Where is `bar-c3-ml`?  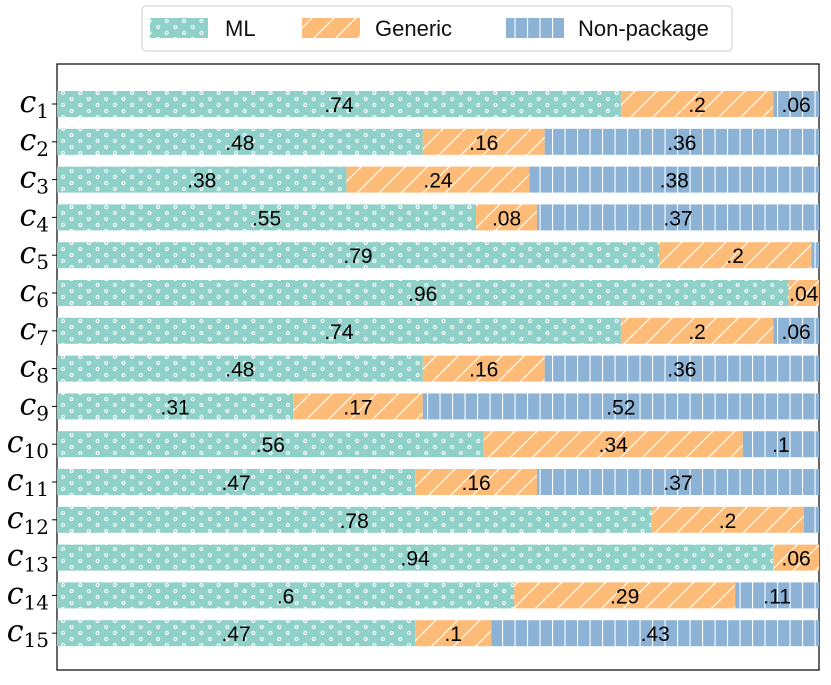 bar-c3-ml is located at coordinates (202, 179).